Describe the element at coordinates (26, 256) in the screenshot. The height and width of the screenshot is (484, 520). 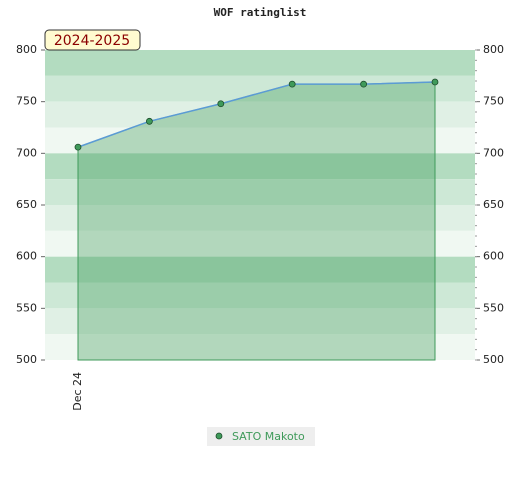
I see `y-tick-label: 600` at that location.